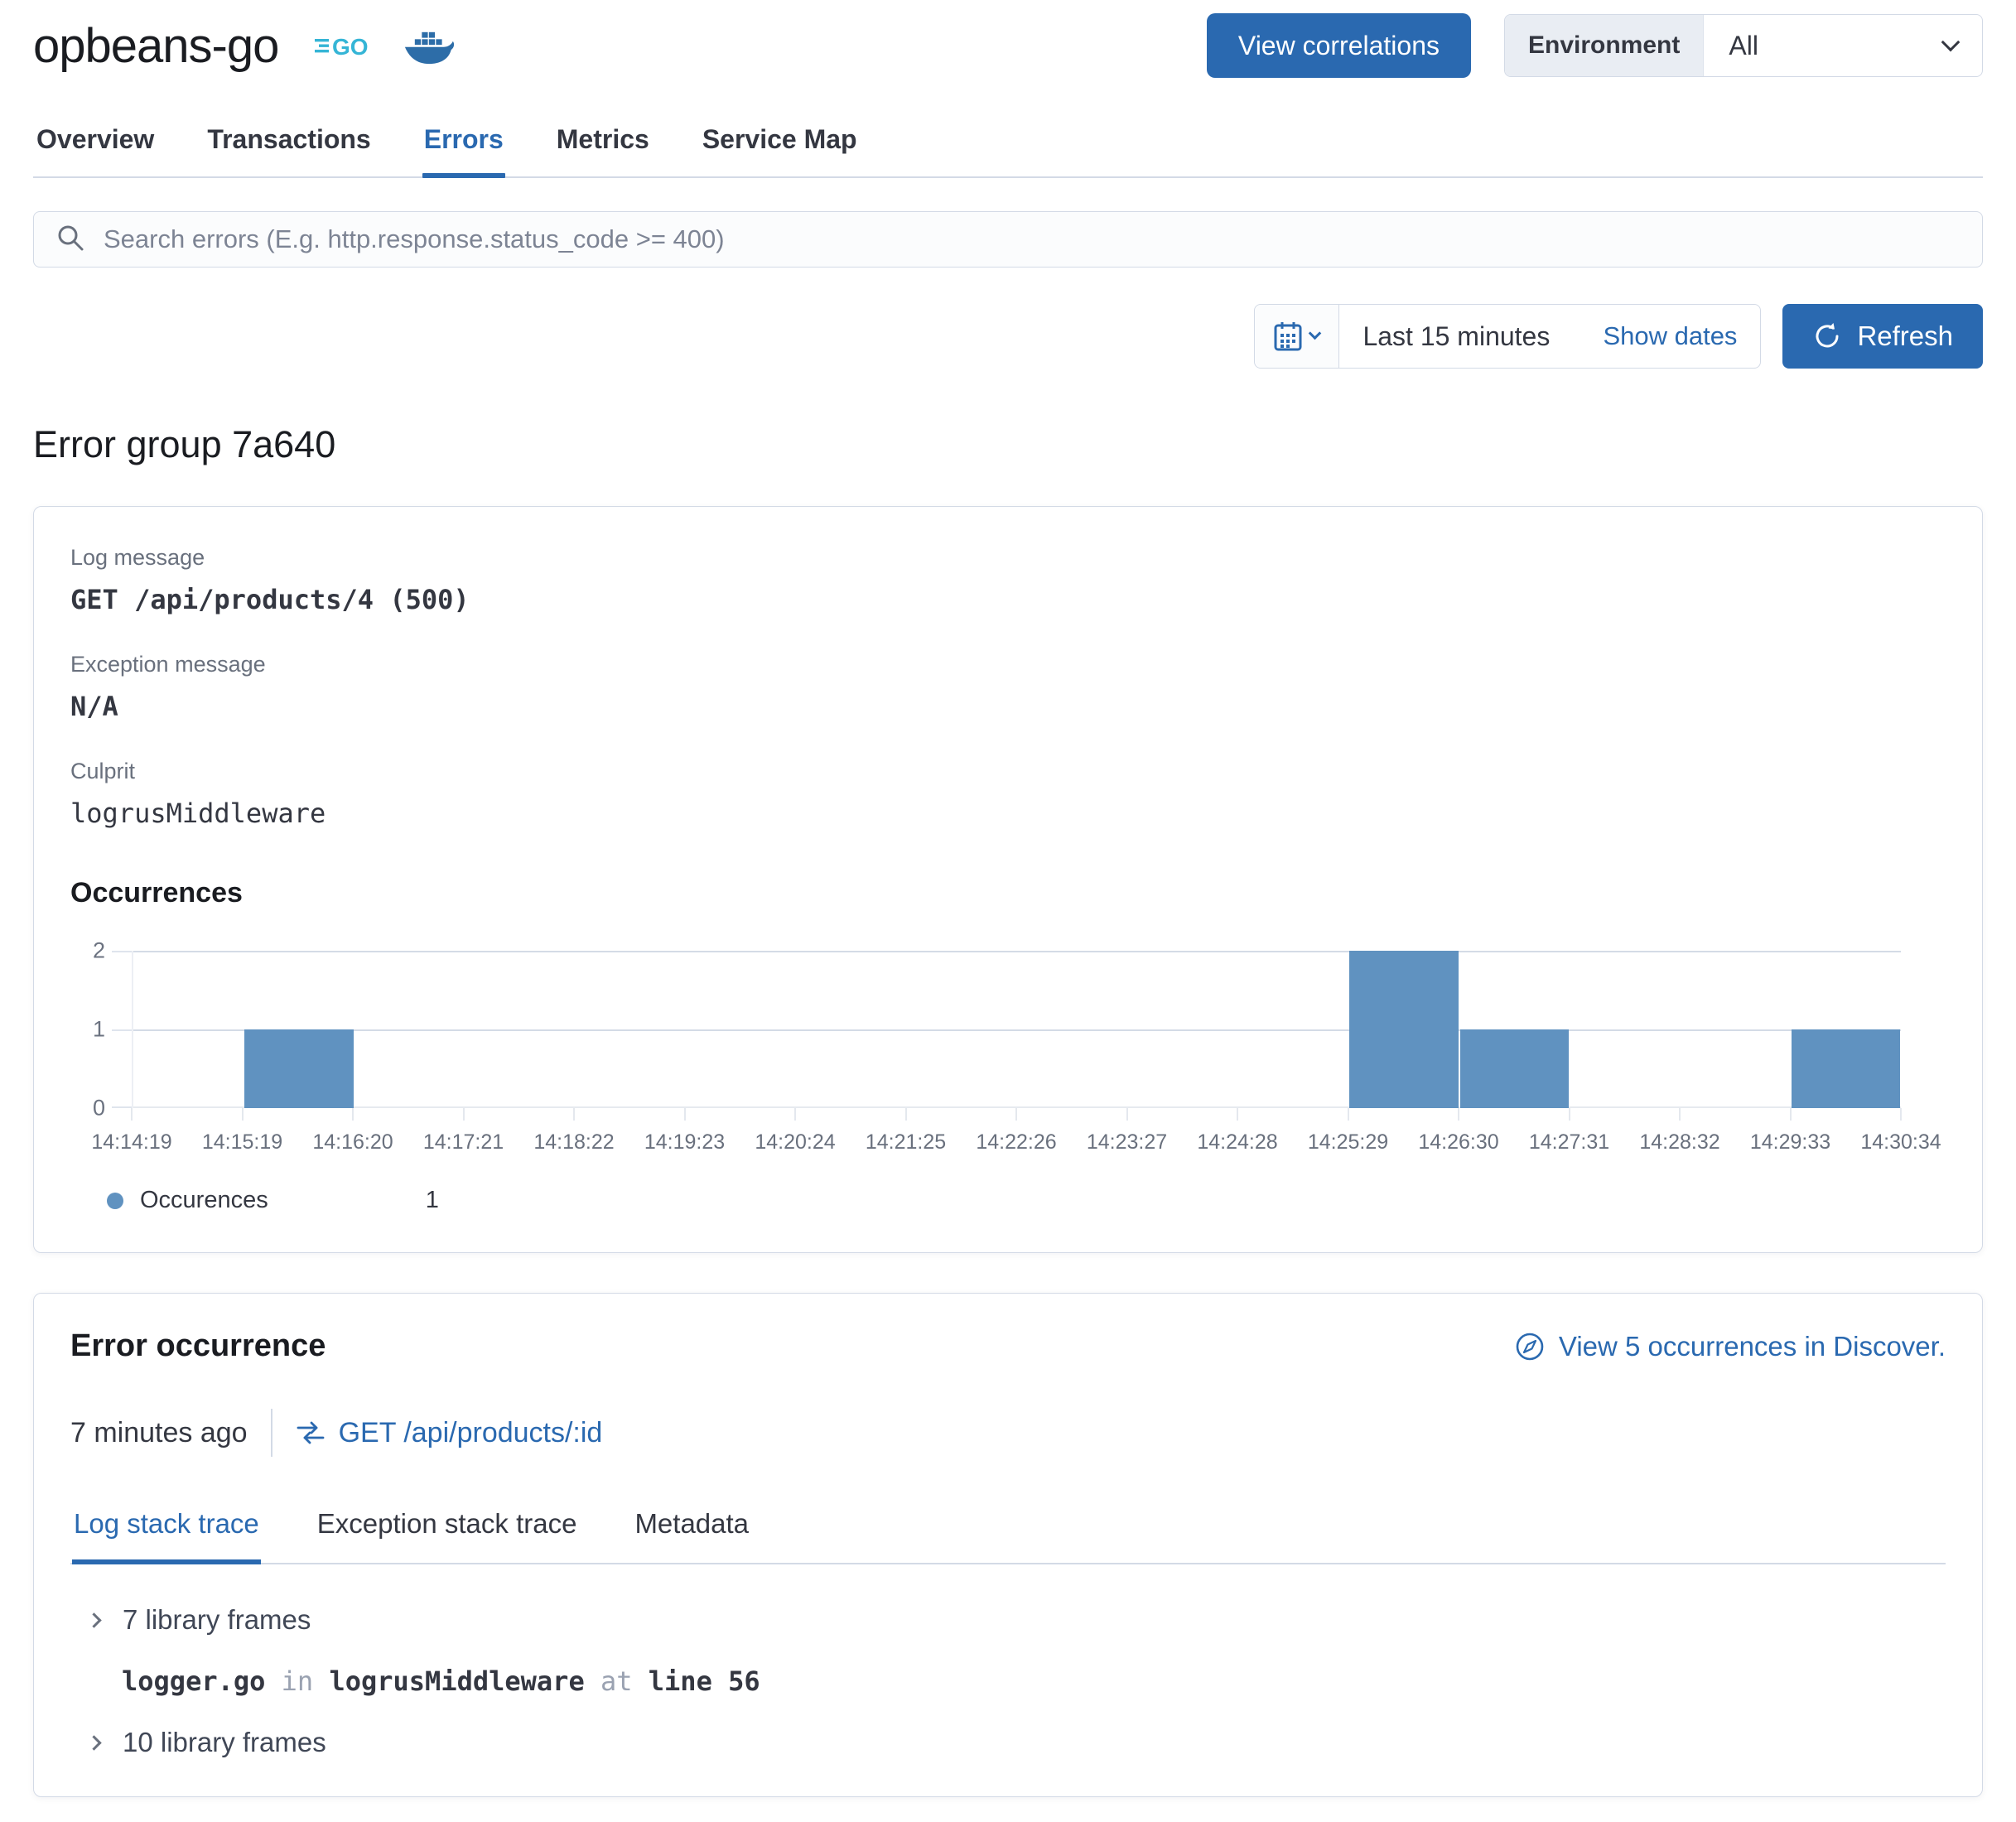  Describe the element at coordinates (463, 1142) in the screenshot. I see `x-axis-label: 14:17:21` at that location.